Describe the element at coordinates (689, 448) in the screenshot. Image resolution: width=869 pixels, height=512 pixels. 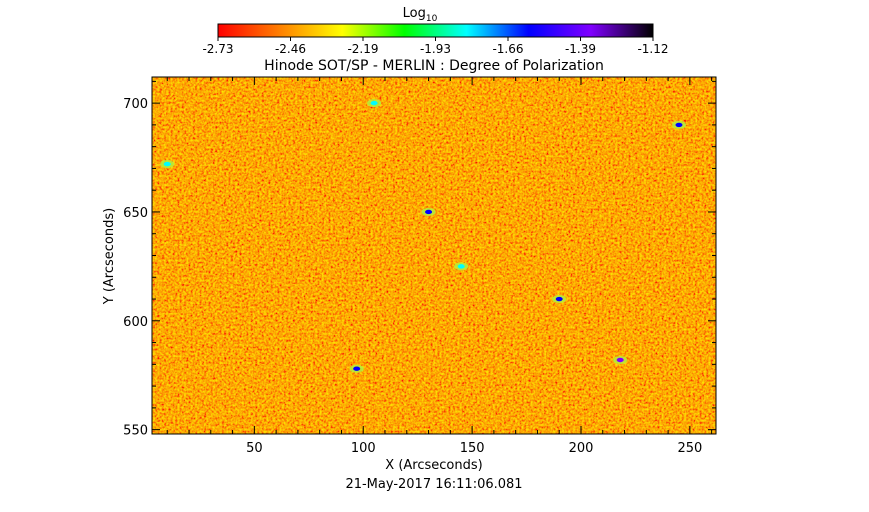
I see `x-tick-label: 250` at that location.